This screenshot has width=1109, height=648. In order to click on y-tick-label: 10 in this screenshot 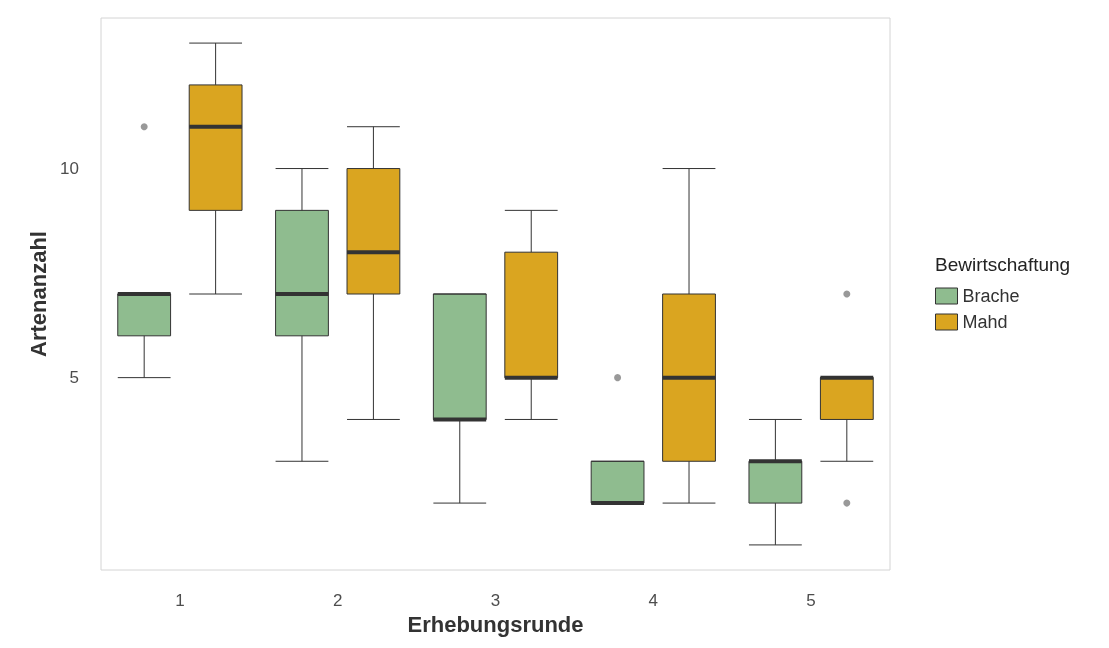, I will do `click(69, 169)`.